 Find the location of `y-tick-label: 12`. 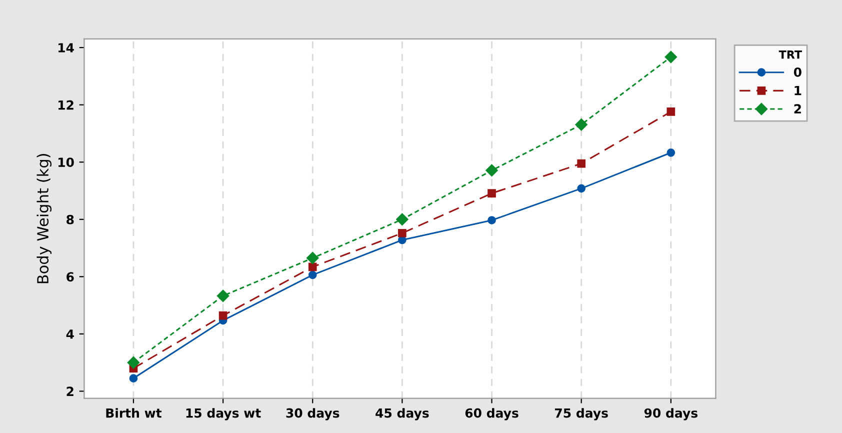

y-tick-label: 12 is located at coordinates (66, 105).